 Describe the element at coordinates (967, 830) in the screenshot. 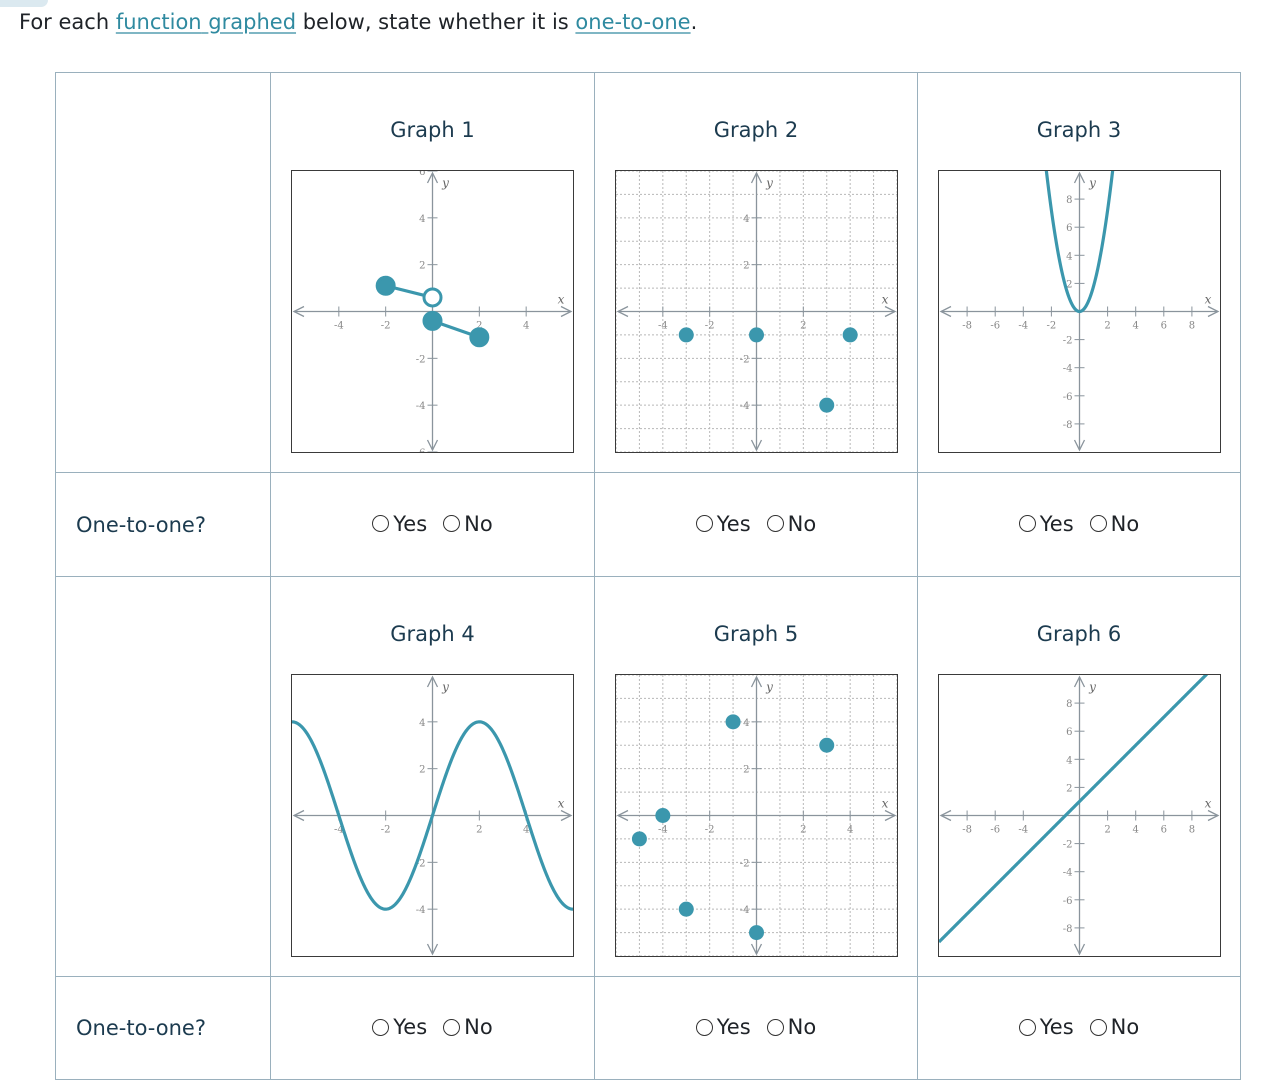

I see `x-tick-label: -8` at that location.